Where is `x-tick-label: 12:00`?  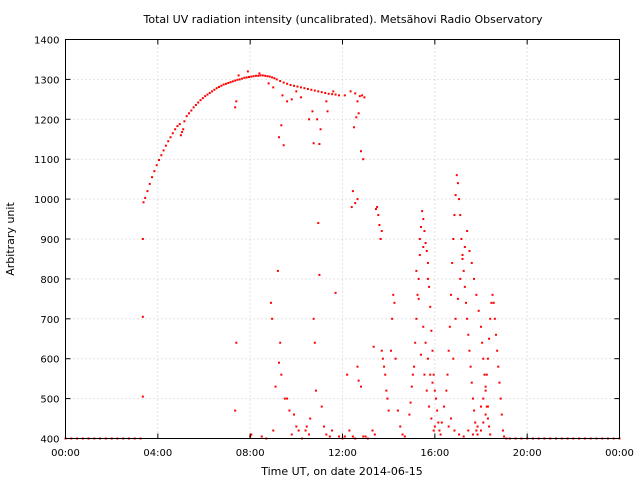 x-tick-label: 12:00 is located at coordinates (342, 453).